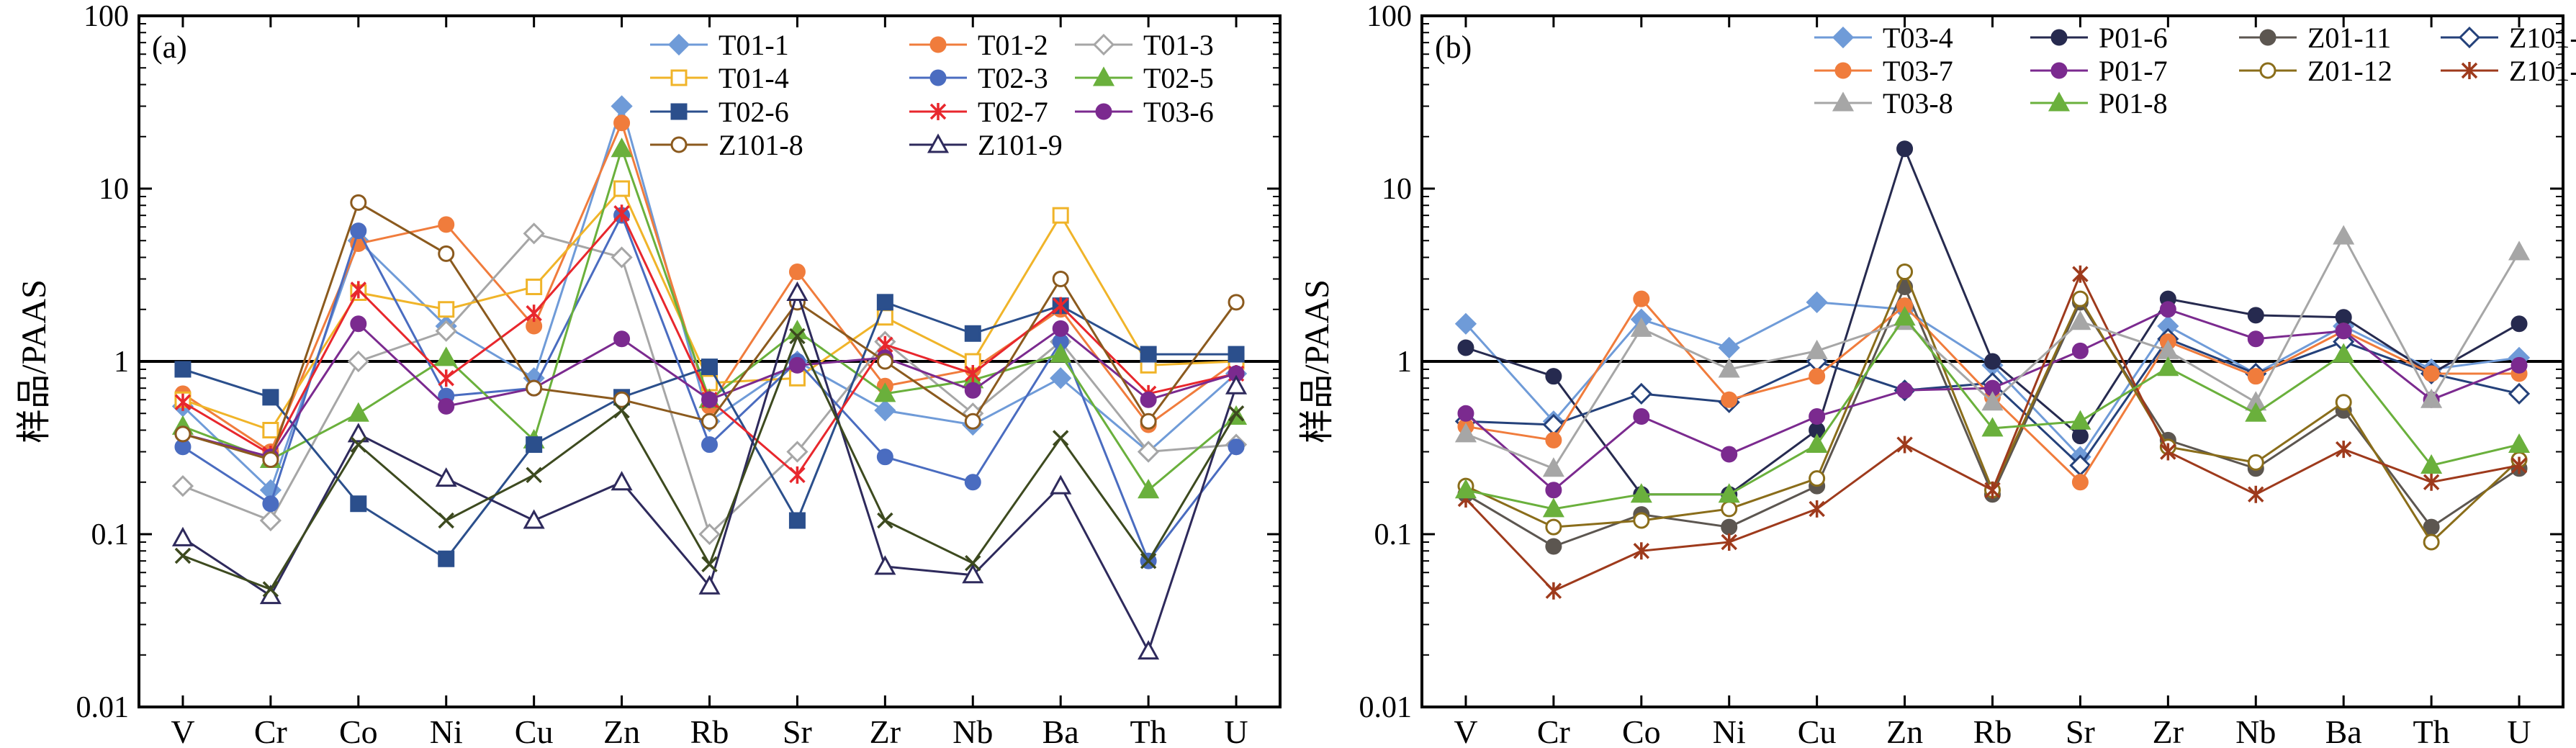 The width and height of the screenshot is (2576, 748). What do you see at coordinates (1992, 730) in the screenshot?
I see `x-tick-label: Rb` at bounding box center [1992, 730].